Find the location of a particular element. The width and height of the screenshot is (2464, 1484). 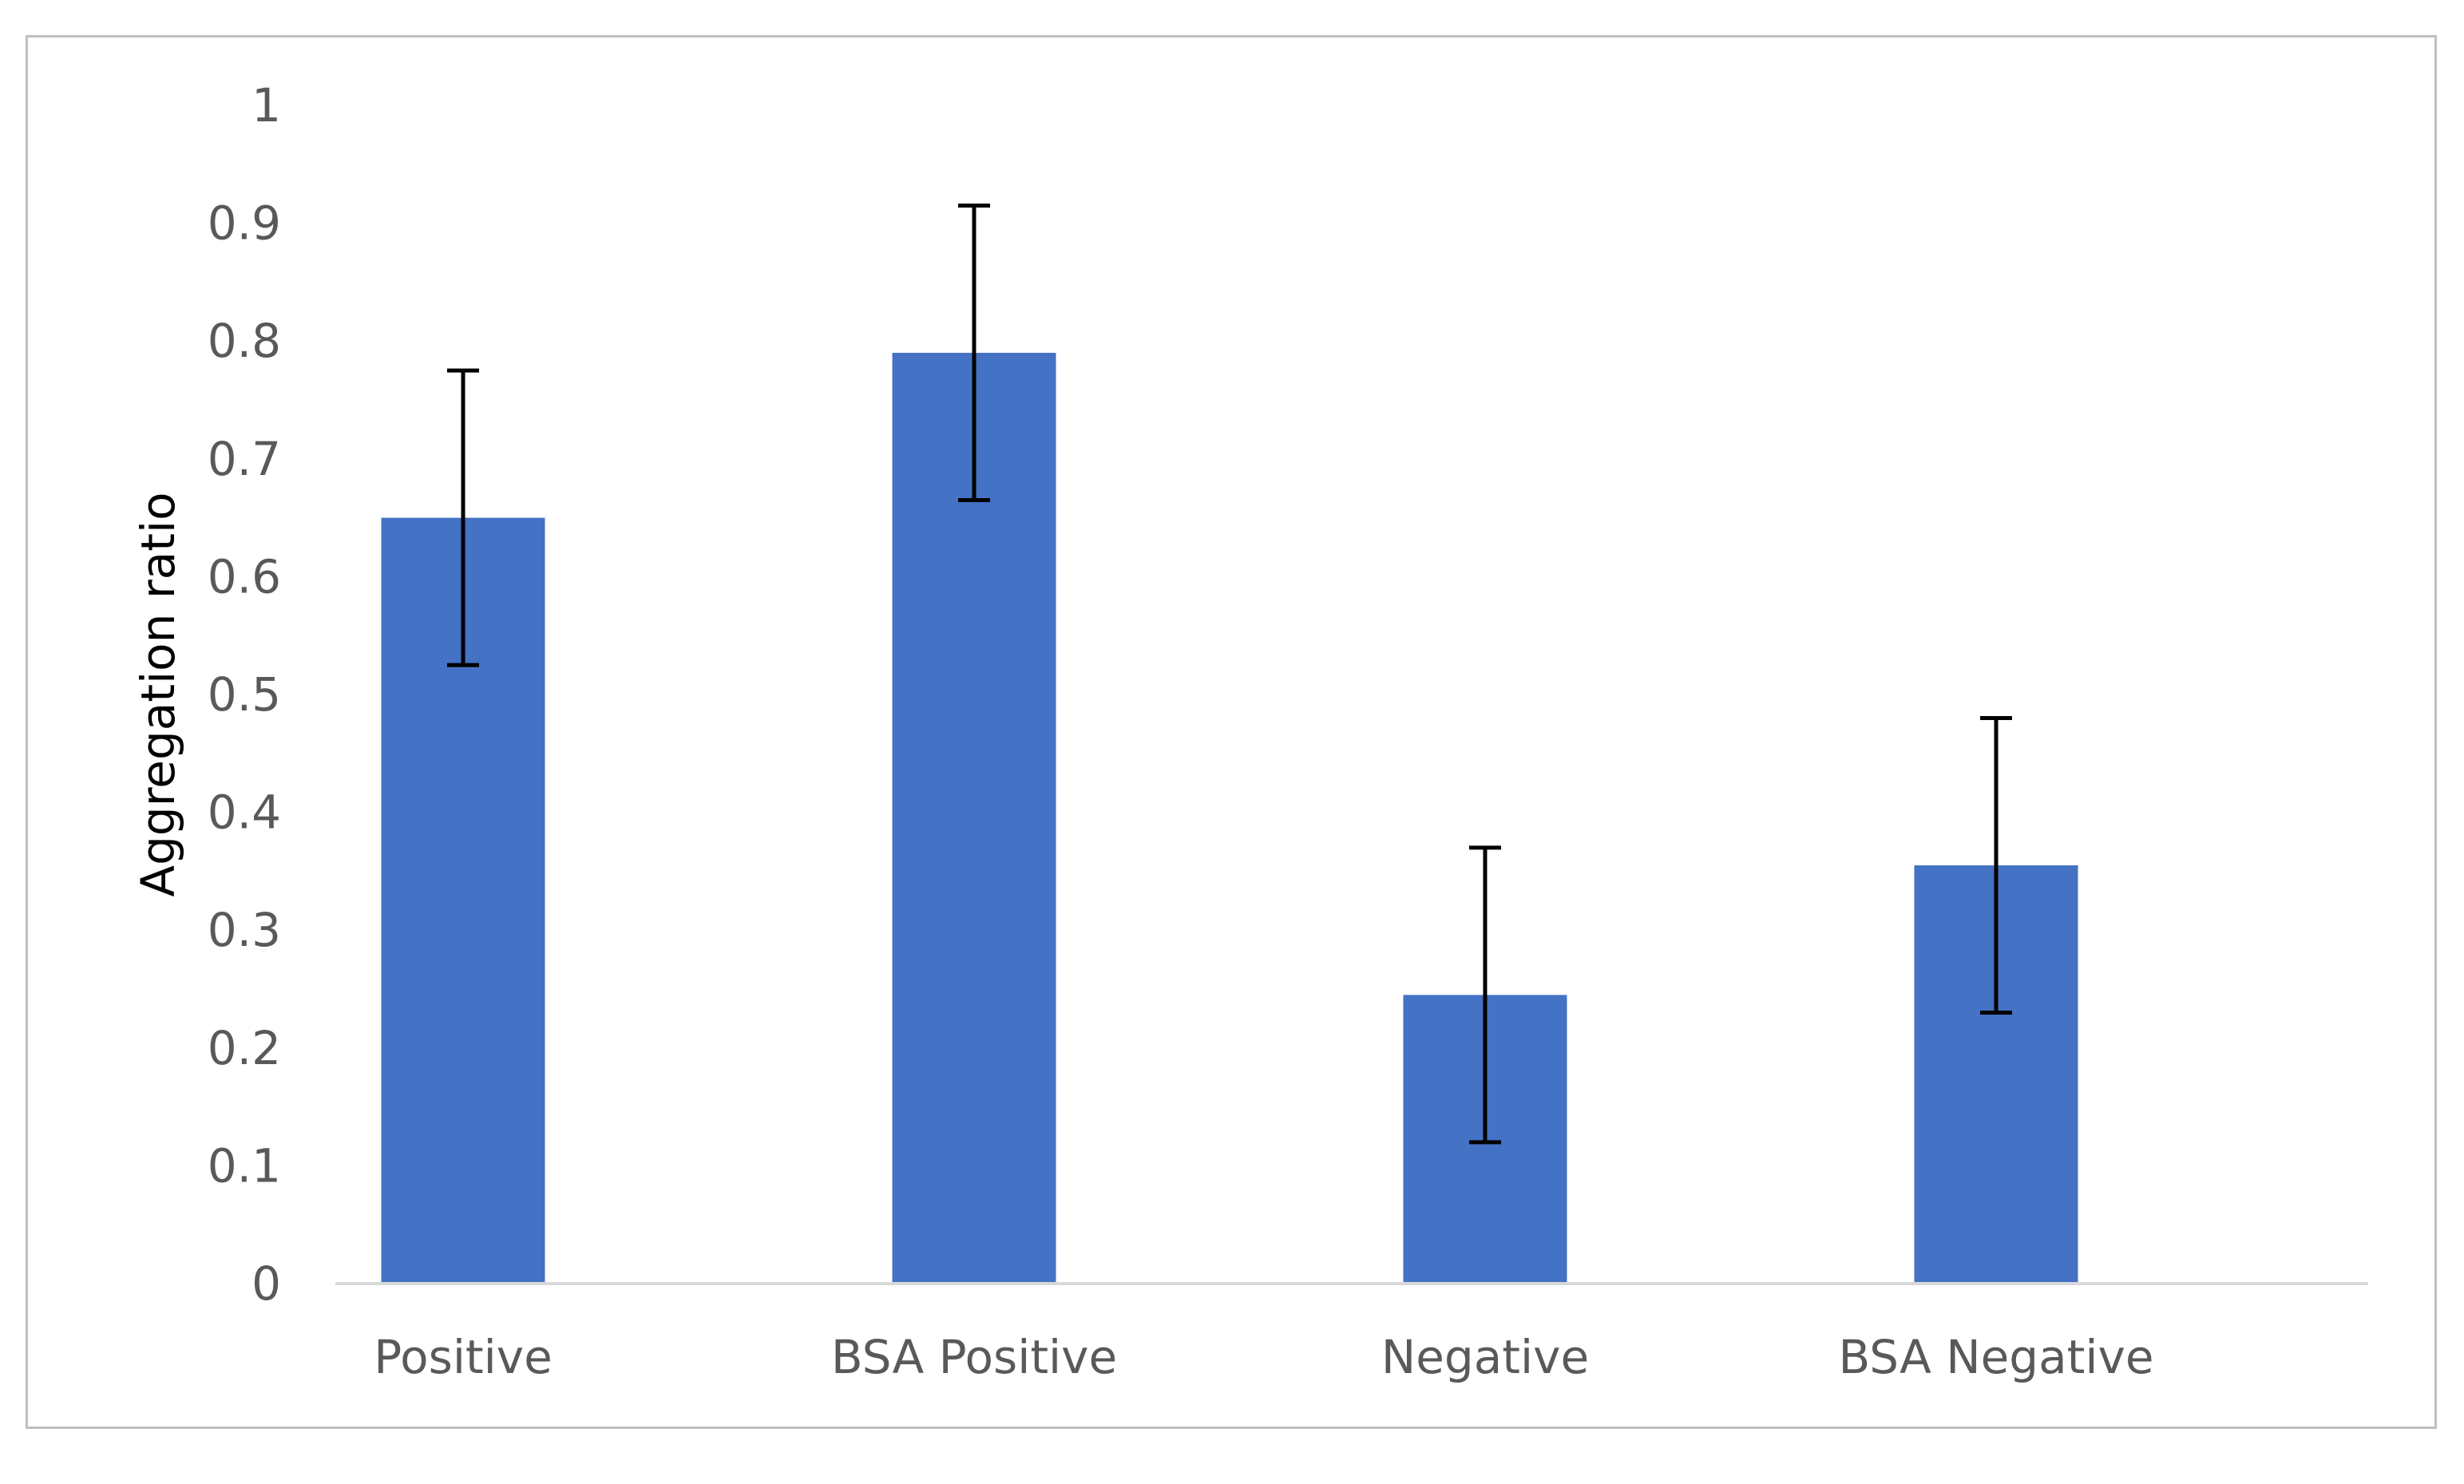

x-axis-labels: Positive BSA Positive Negative BSA Negative is located at coordinates (1263, 1357).